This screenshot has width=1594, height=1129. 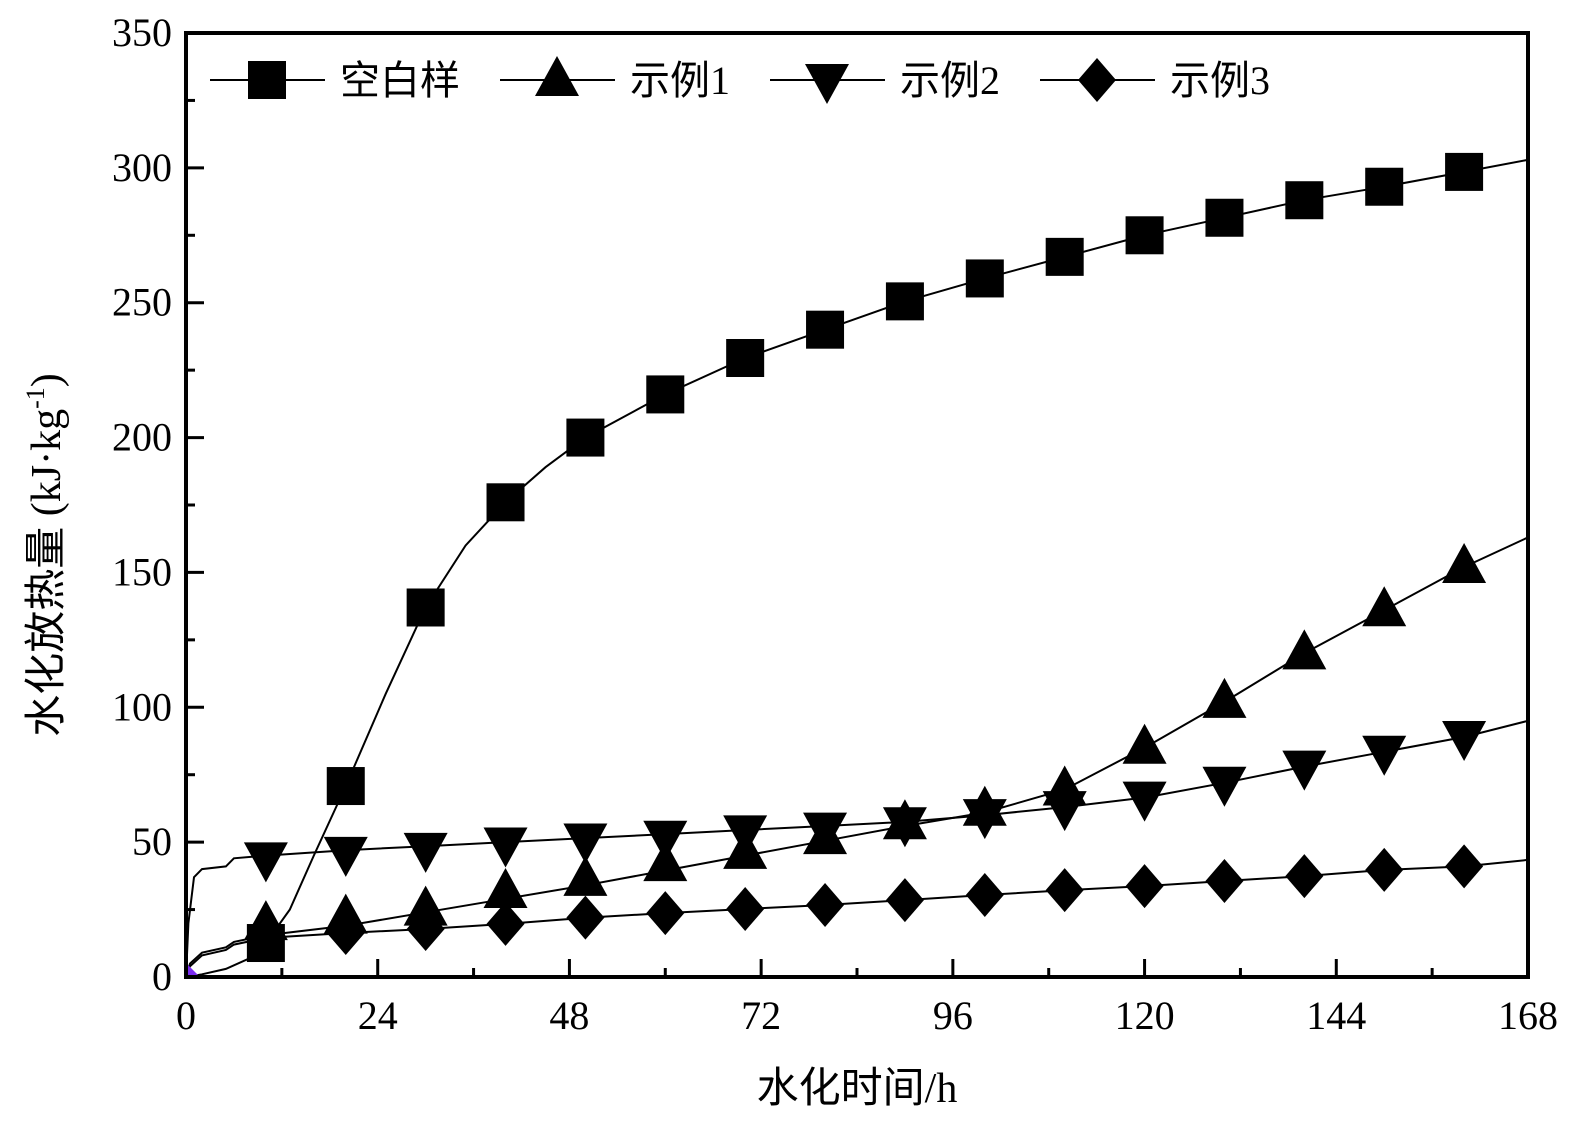 What do you see at coordinates (186, 1015) in the screenshot?
I see `x-tick-label: 0` at bounding box center [186, 1015].